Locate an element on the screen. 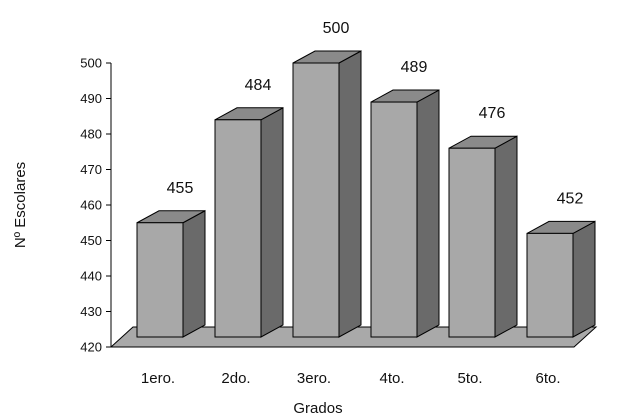  y-tick-label: 440 is located at coordinates (91, 276).